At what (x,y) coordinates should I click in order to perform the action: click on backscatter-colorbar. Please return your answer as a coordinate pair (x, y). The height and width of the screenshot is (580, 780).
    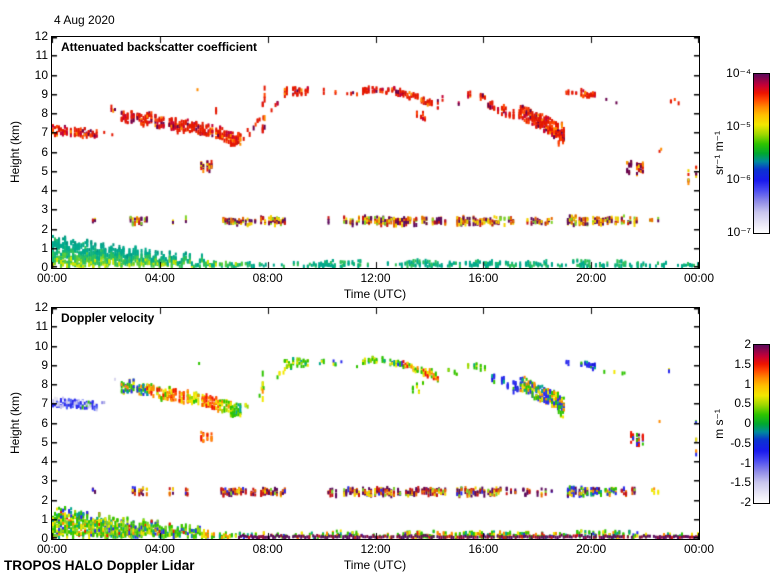
    Looking at the image, I should click on (761, 153).